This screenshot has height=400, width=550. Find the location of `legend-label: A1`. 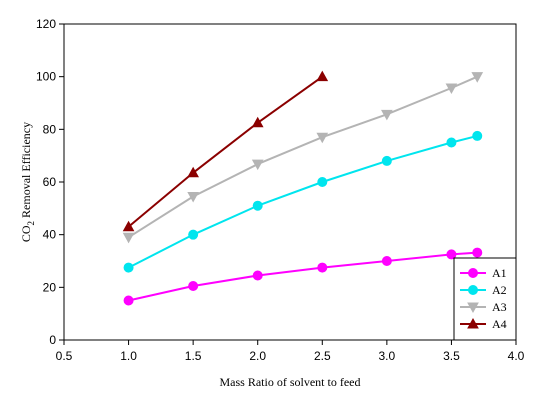

legend-label: A1 is located at coordinates (499, 273).